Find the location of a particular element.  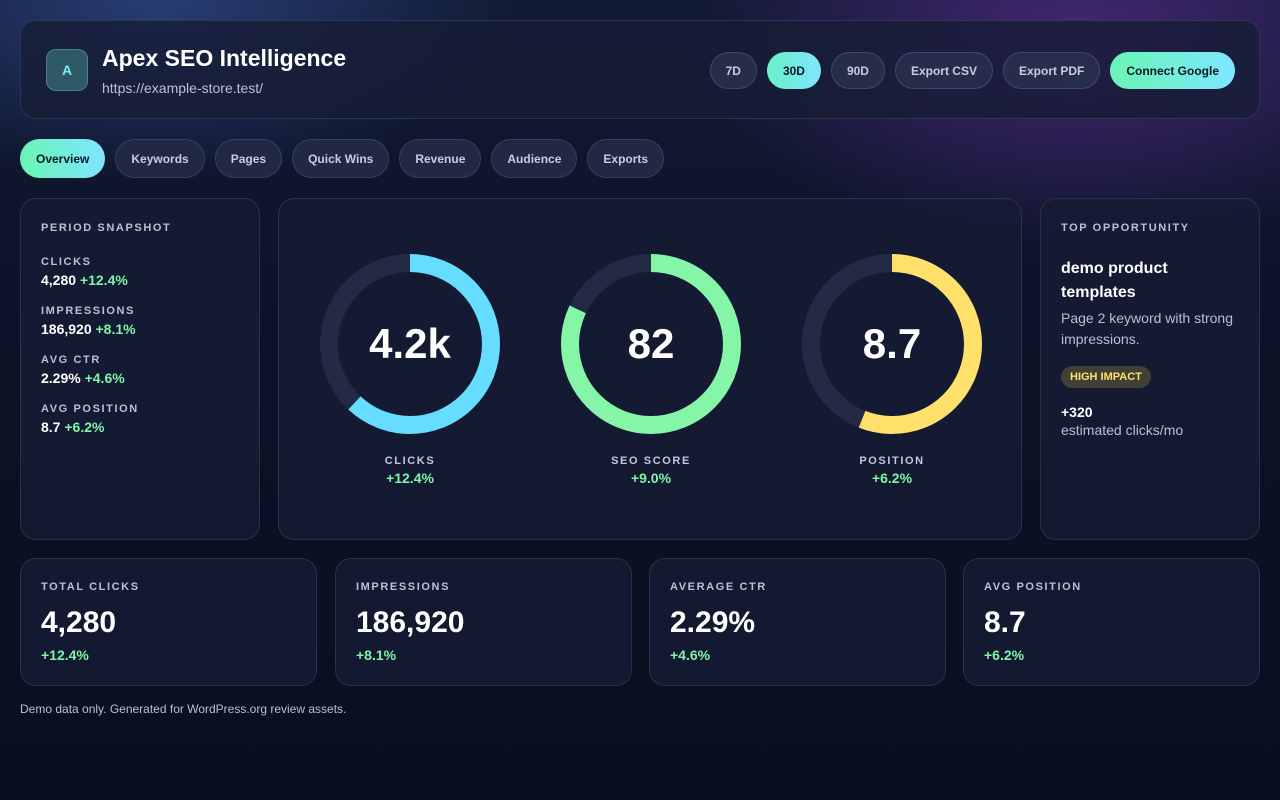

snapshot-label: AVG CTR is located at coordinates (71, 360).